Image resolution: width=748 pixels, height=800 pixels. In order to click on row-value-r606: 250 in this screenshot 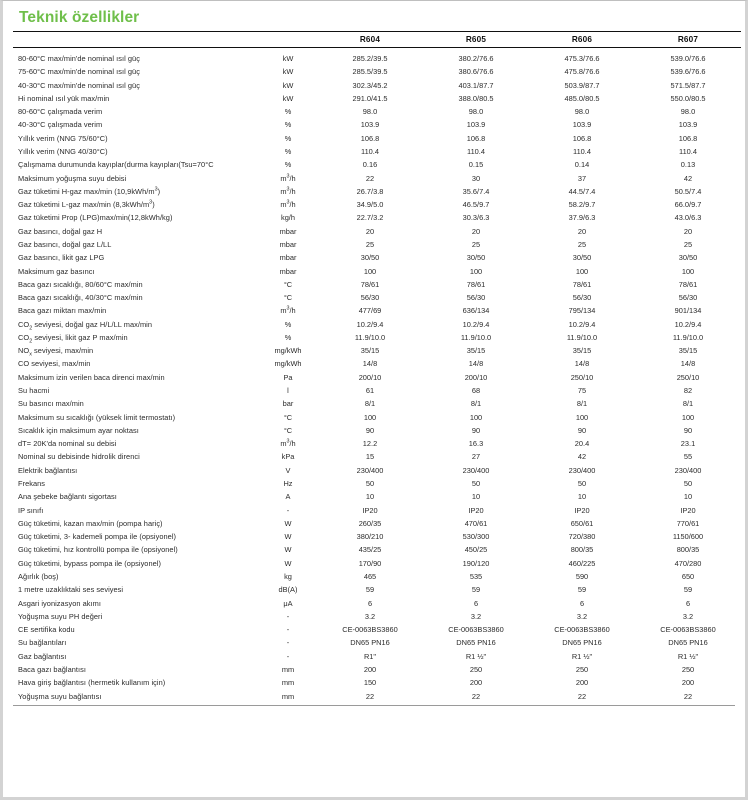, I will do `click(582, 669)`.